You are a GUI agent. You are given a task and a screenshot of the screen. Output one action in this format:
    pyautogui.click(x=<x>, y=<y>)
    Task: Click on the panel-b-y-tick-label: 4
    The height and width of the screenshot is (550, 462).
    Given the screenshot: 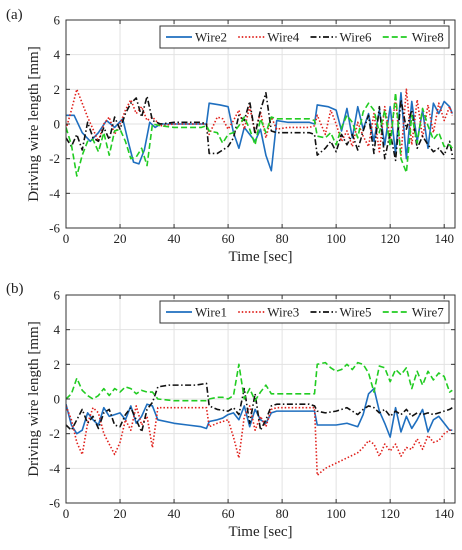 What is the action you would take?
    pyautogui.click(x=57, y=329)
    